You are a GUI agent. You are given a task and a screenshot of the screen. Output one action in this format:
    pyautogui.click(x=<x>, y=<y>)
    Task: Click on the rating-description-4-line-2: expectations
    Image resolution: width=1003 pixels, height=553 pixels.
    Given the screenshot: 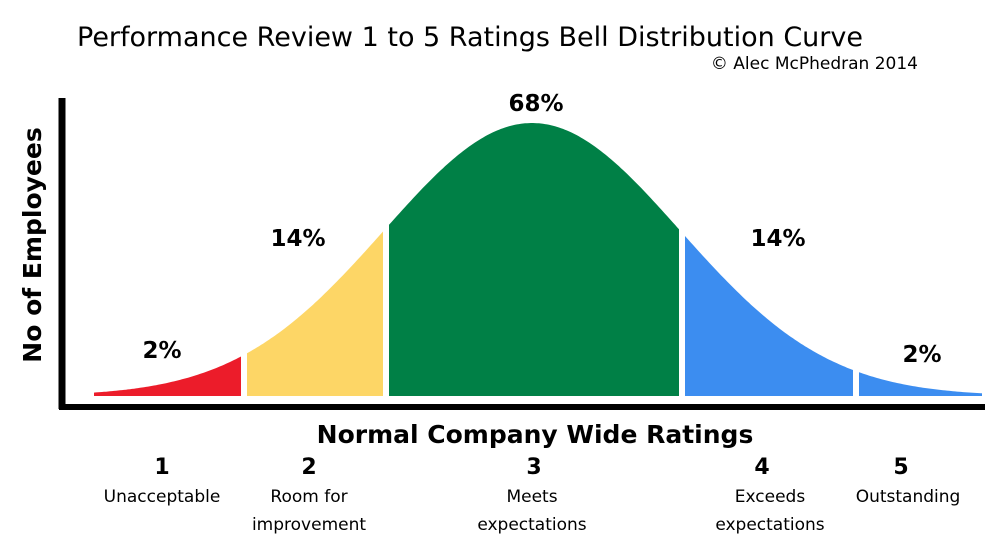 What is the action you would take?
    pyautogui.click(x=769, y=525)
    